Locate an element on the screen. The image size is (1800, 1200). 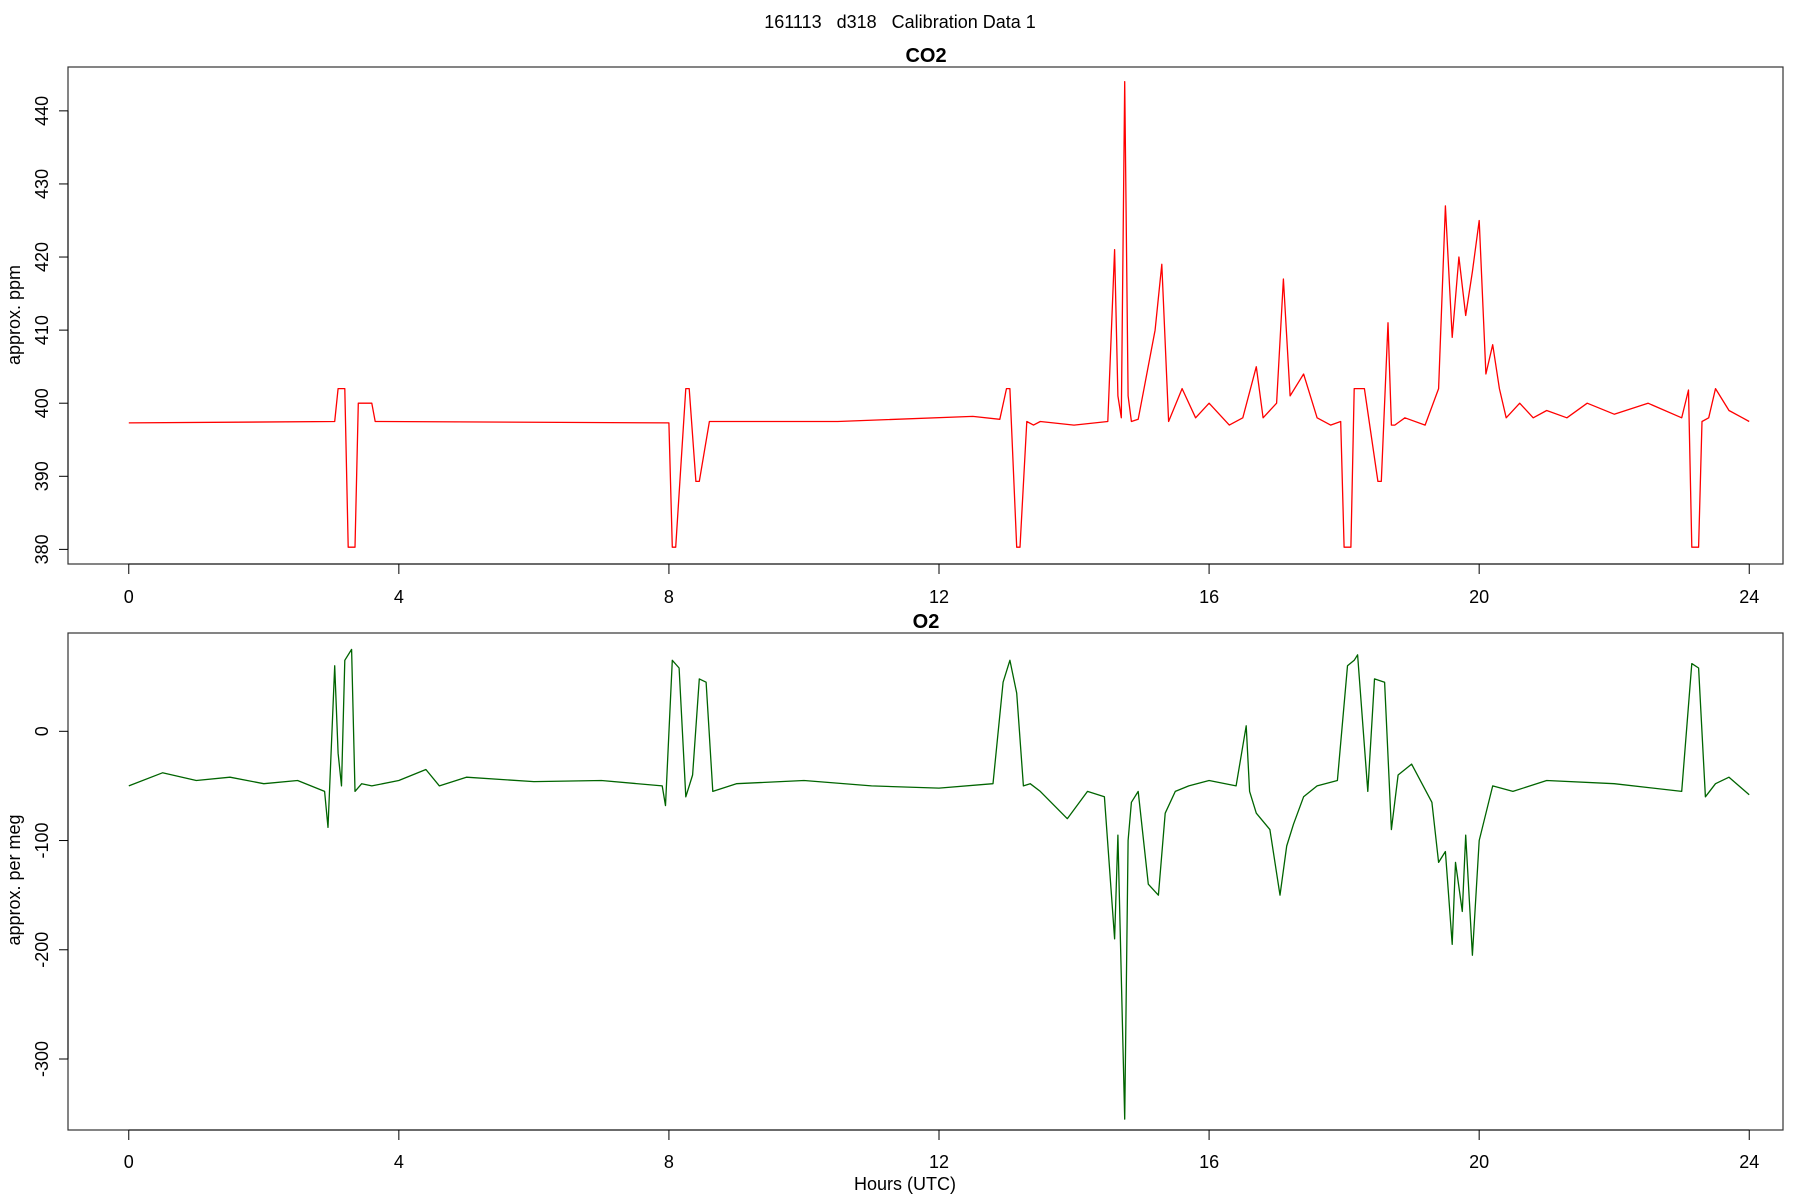
co2-y-axis-label: approx. ppm is located at coordinates (14, 315).